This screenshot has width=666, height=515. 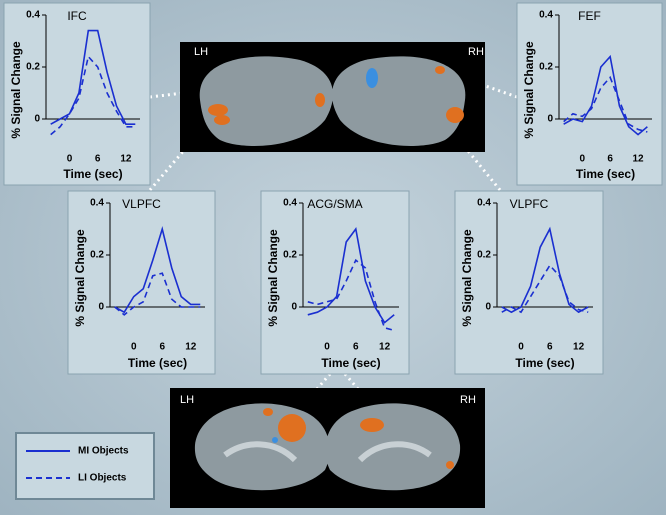 What do you see at coordinates (589, 16) in the screenshot?
I see `chart-title: FEF` at bounding box center [589, 16].